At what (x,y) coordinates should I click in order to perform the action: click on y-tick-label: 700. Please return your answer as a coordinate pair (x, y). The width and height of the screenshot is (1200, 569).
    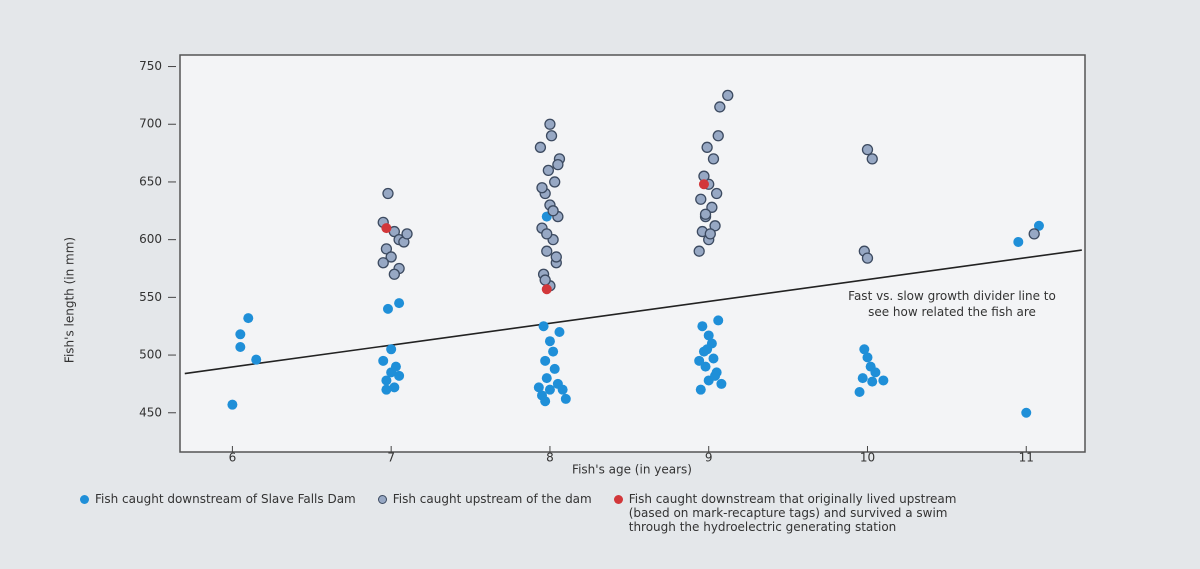
    Looking at the image, I should click on (150, 124).